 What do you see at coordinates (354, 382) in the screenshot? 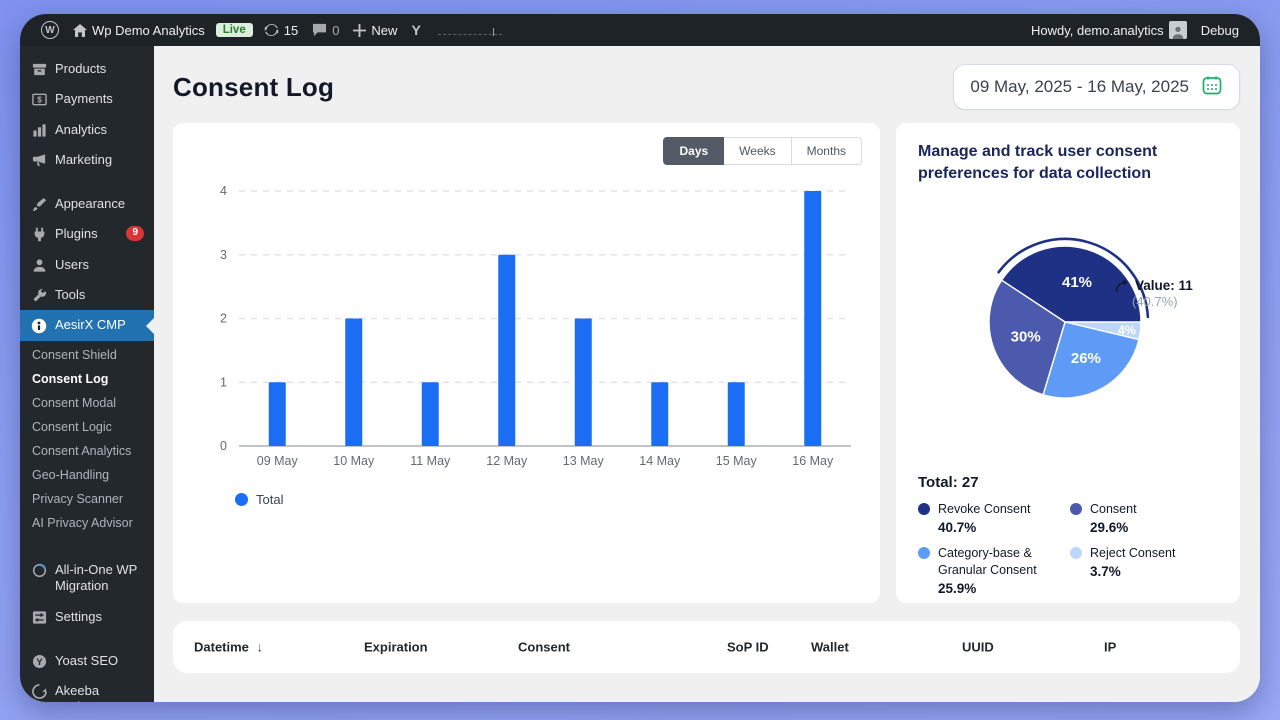
I see `bar-10-may` at bounding box center [354, 382].